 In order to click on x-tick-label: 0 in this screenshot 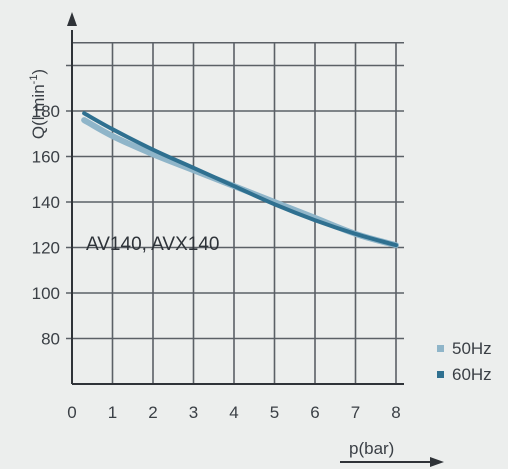, I will do `click(71, 412)`.